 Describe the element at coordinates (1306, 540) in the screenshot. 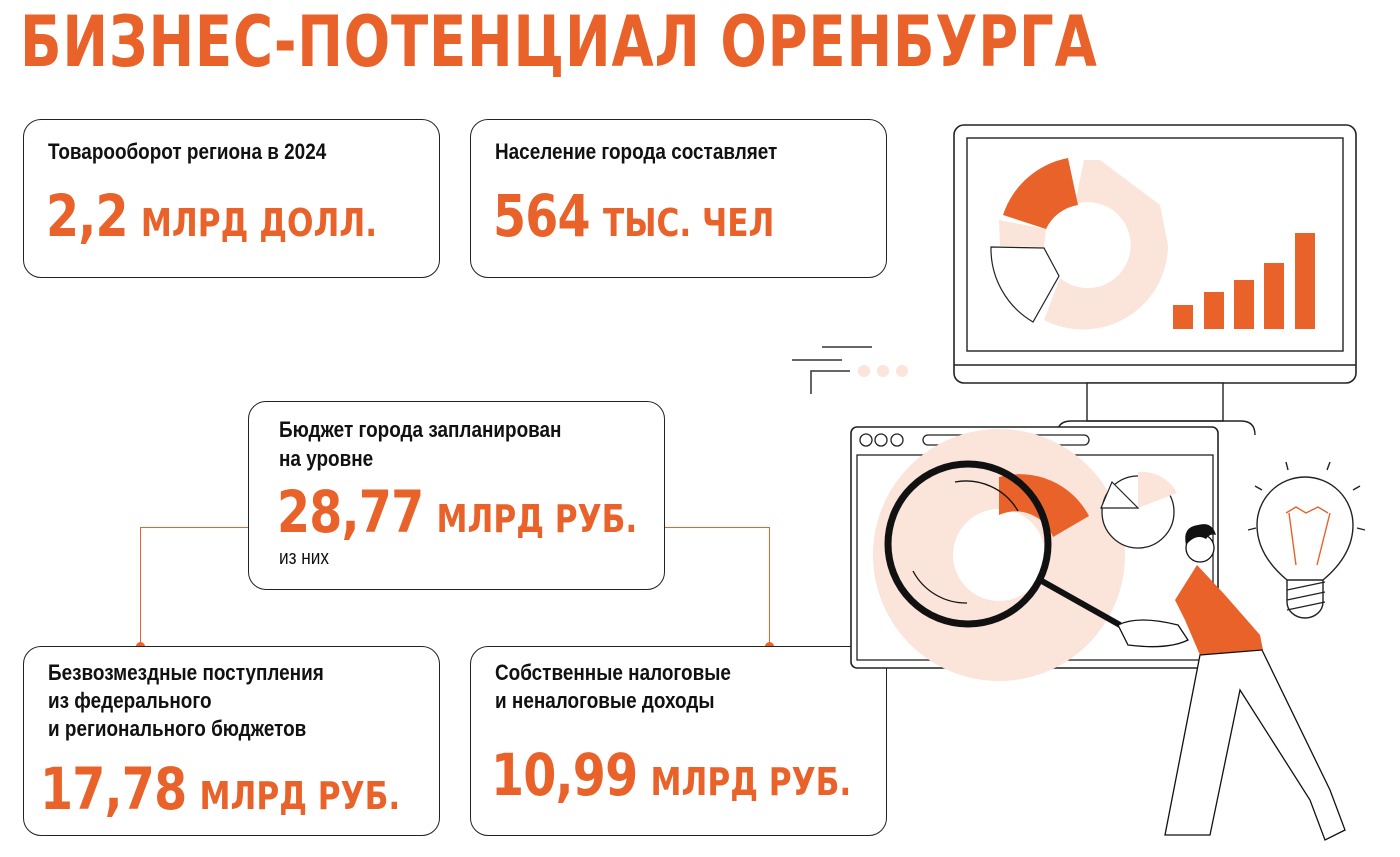

I see `lightbulb-icon` at that location.